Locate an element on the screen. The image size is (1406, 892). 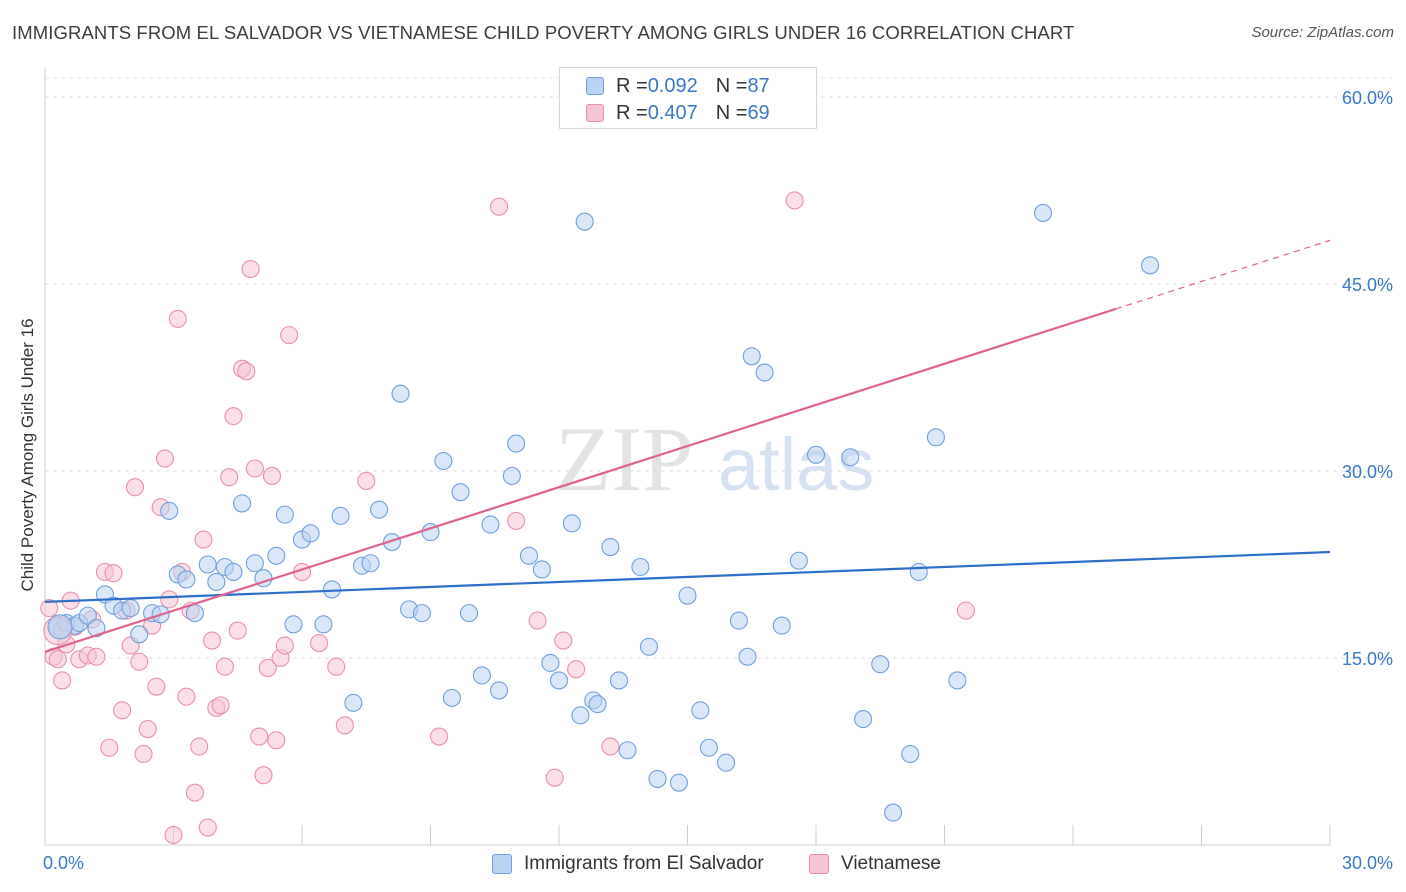
correlation-legend: R = 0.092 N = 87 R = 0.407 N = 69 is located at coordinates (688, 98).